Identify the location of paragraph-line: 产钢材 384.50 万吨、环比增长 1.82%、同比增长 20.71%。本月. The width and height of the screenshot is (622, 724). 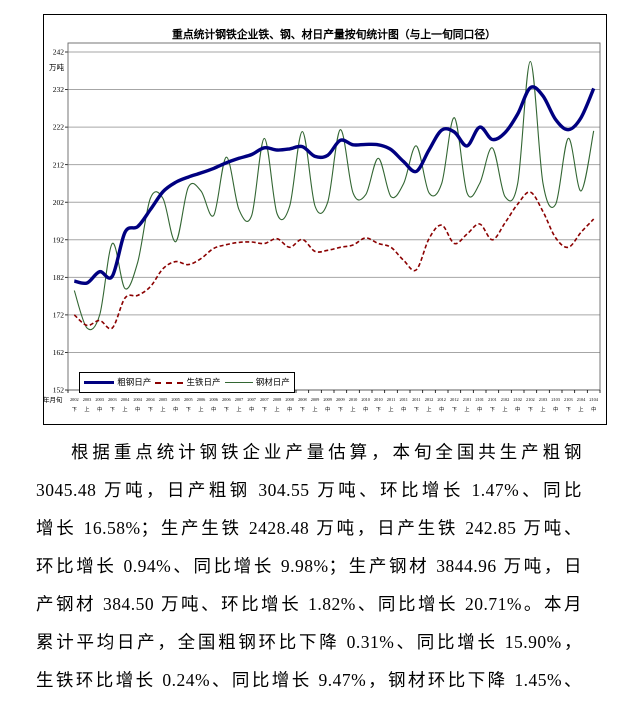
(309, 604).